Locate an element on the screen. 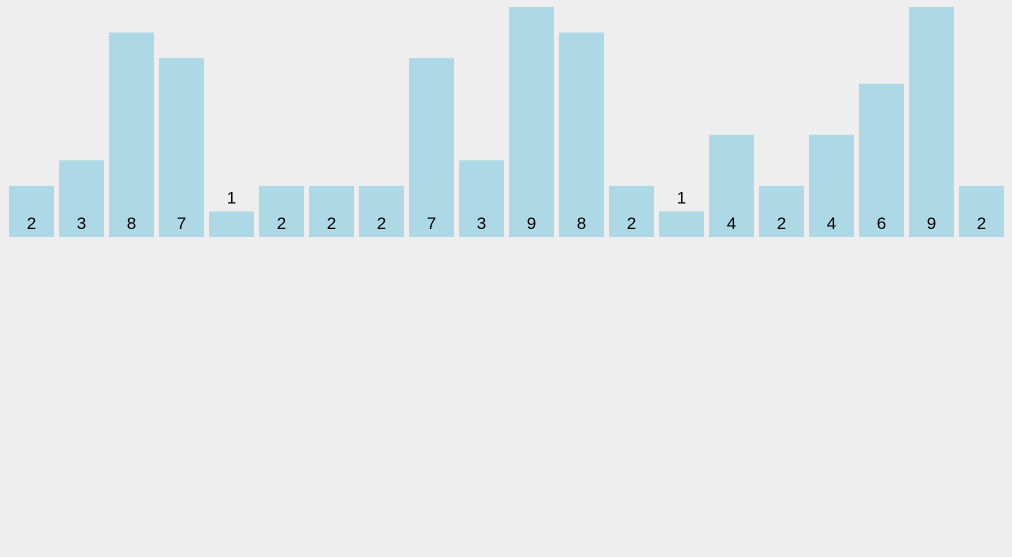 The width and height of the screenshot is (1012, 557). data-label: 6 is located at coordinates (881, 223).